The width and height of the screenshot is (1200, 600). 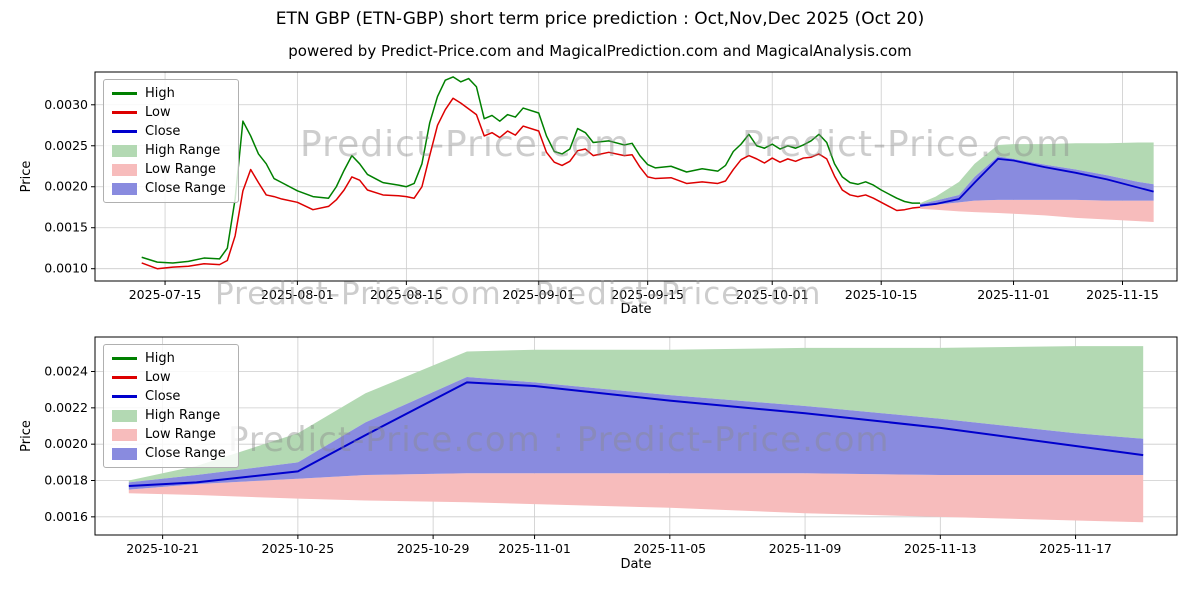 What do you see at coordinates (66, 268) in the screenshot?
I see `y-tick-label: 0.0010` at bounding box center [66, 268].